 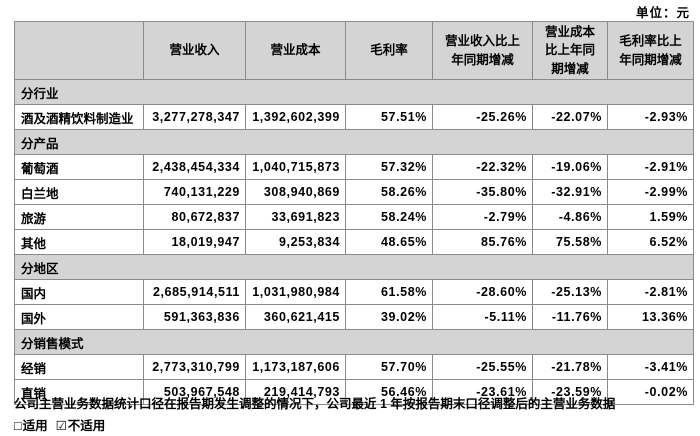 I want to click on revenue-cell: 503,967,548, so click(x=194, y=392).